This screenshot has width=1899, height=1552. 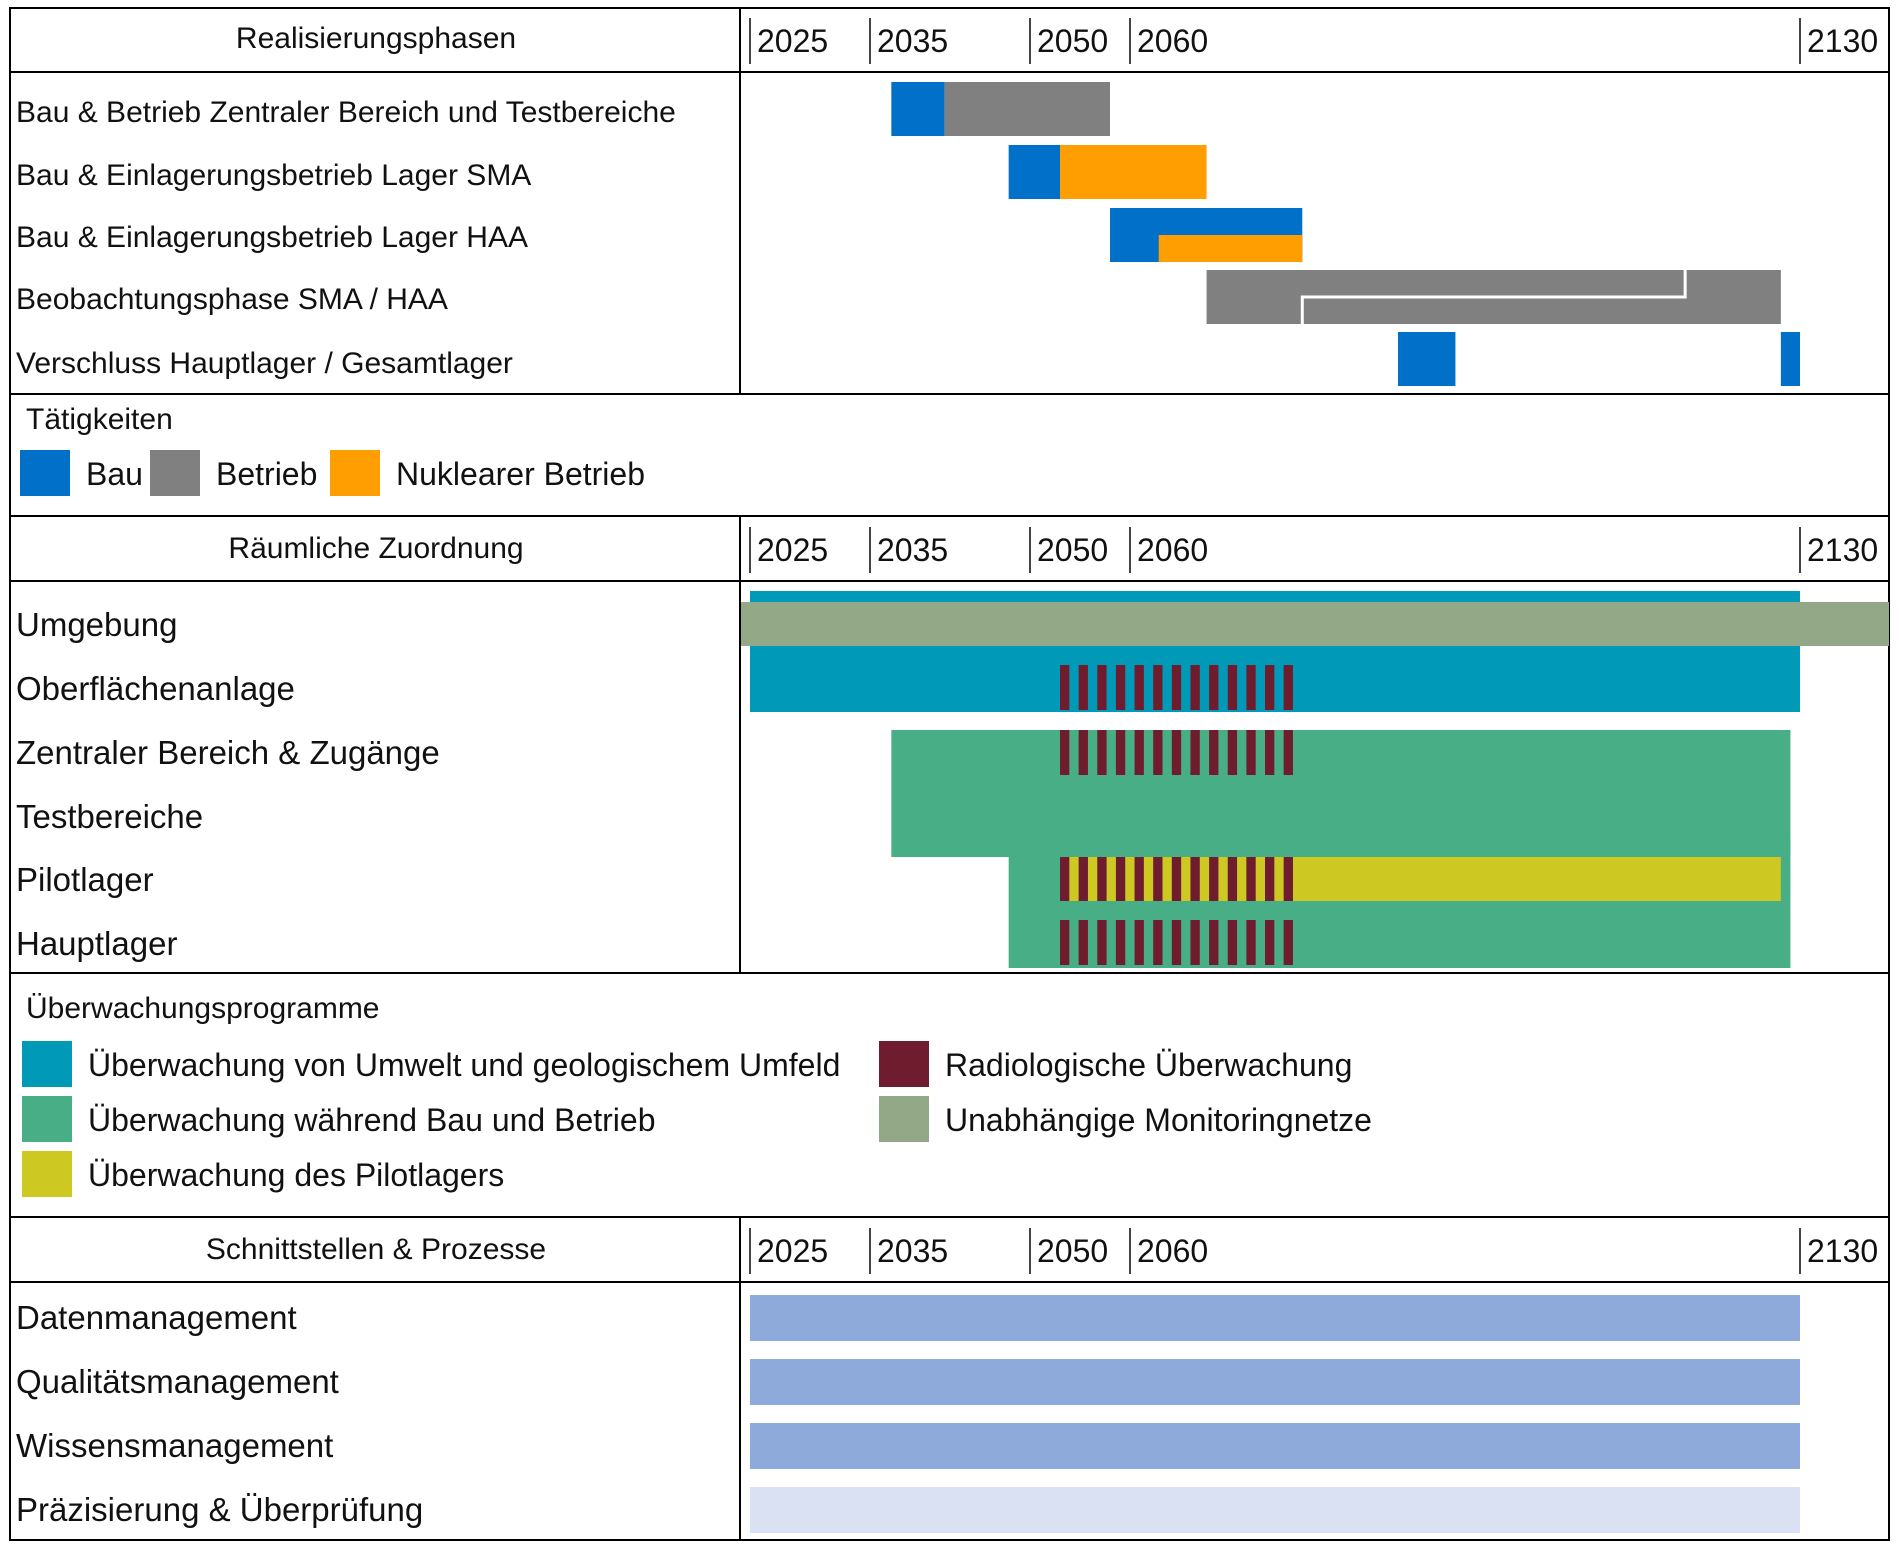 I want to click on legend-label-nuklear: Nuklearer Betrieb, so click(x=520, y=474).